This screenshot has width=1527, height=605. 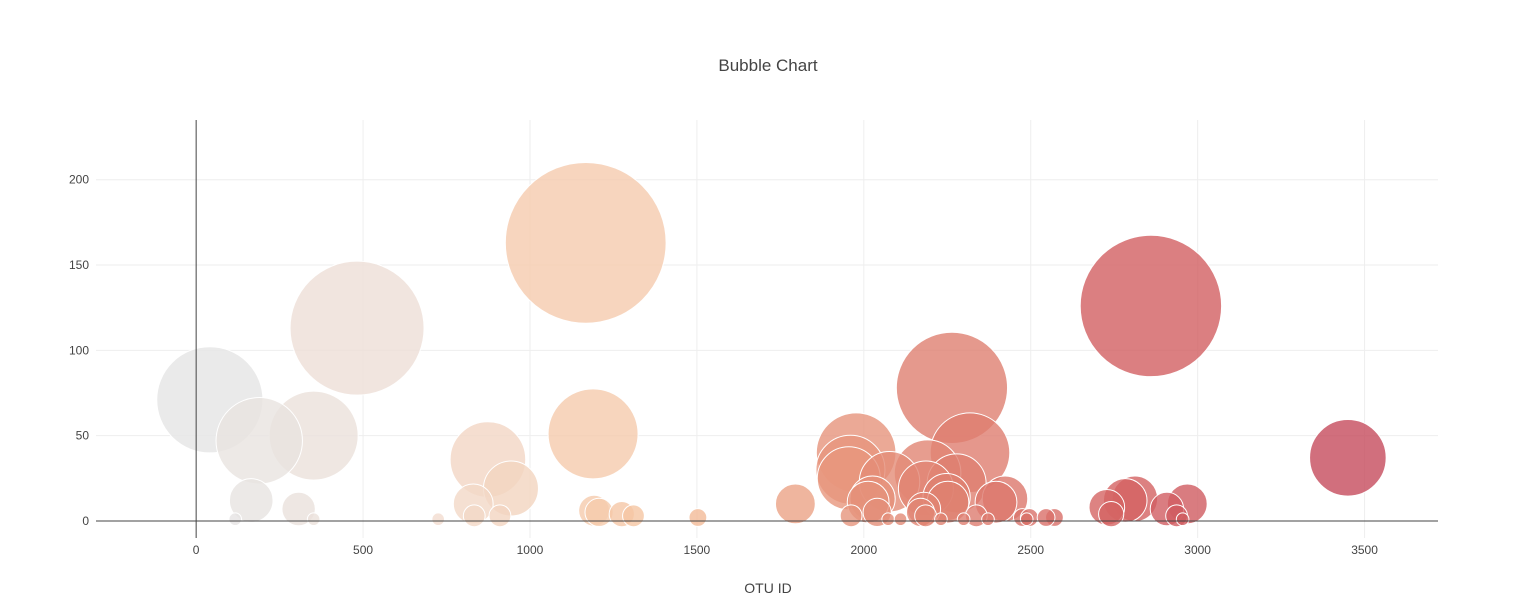 I want to click on y-tick-label: 200, so click(x=79, y=180).